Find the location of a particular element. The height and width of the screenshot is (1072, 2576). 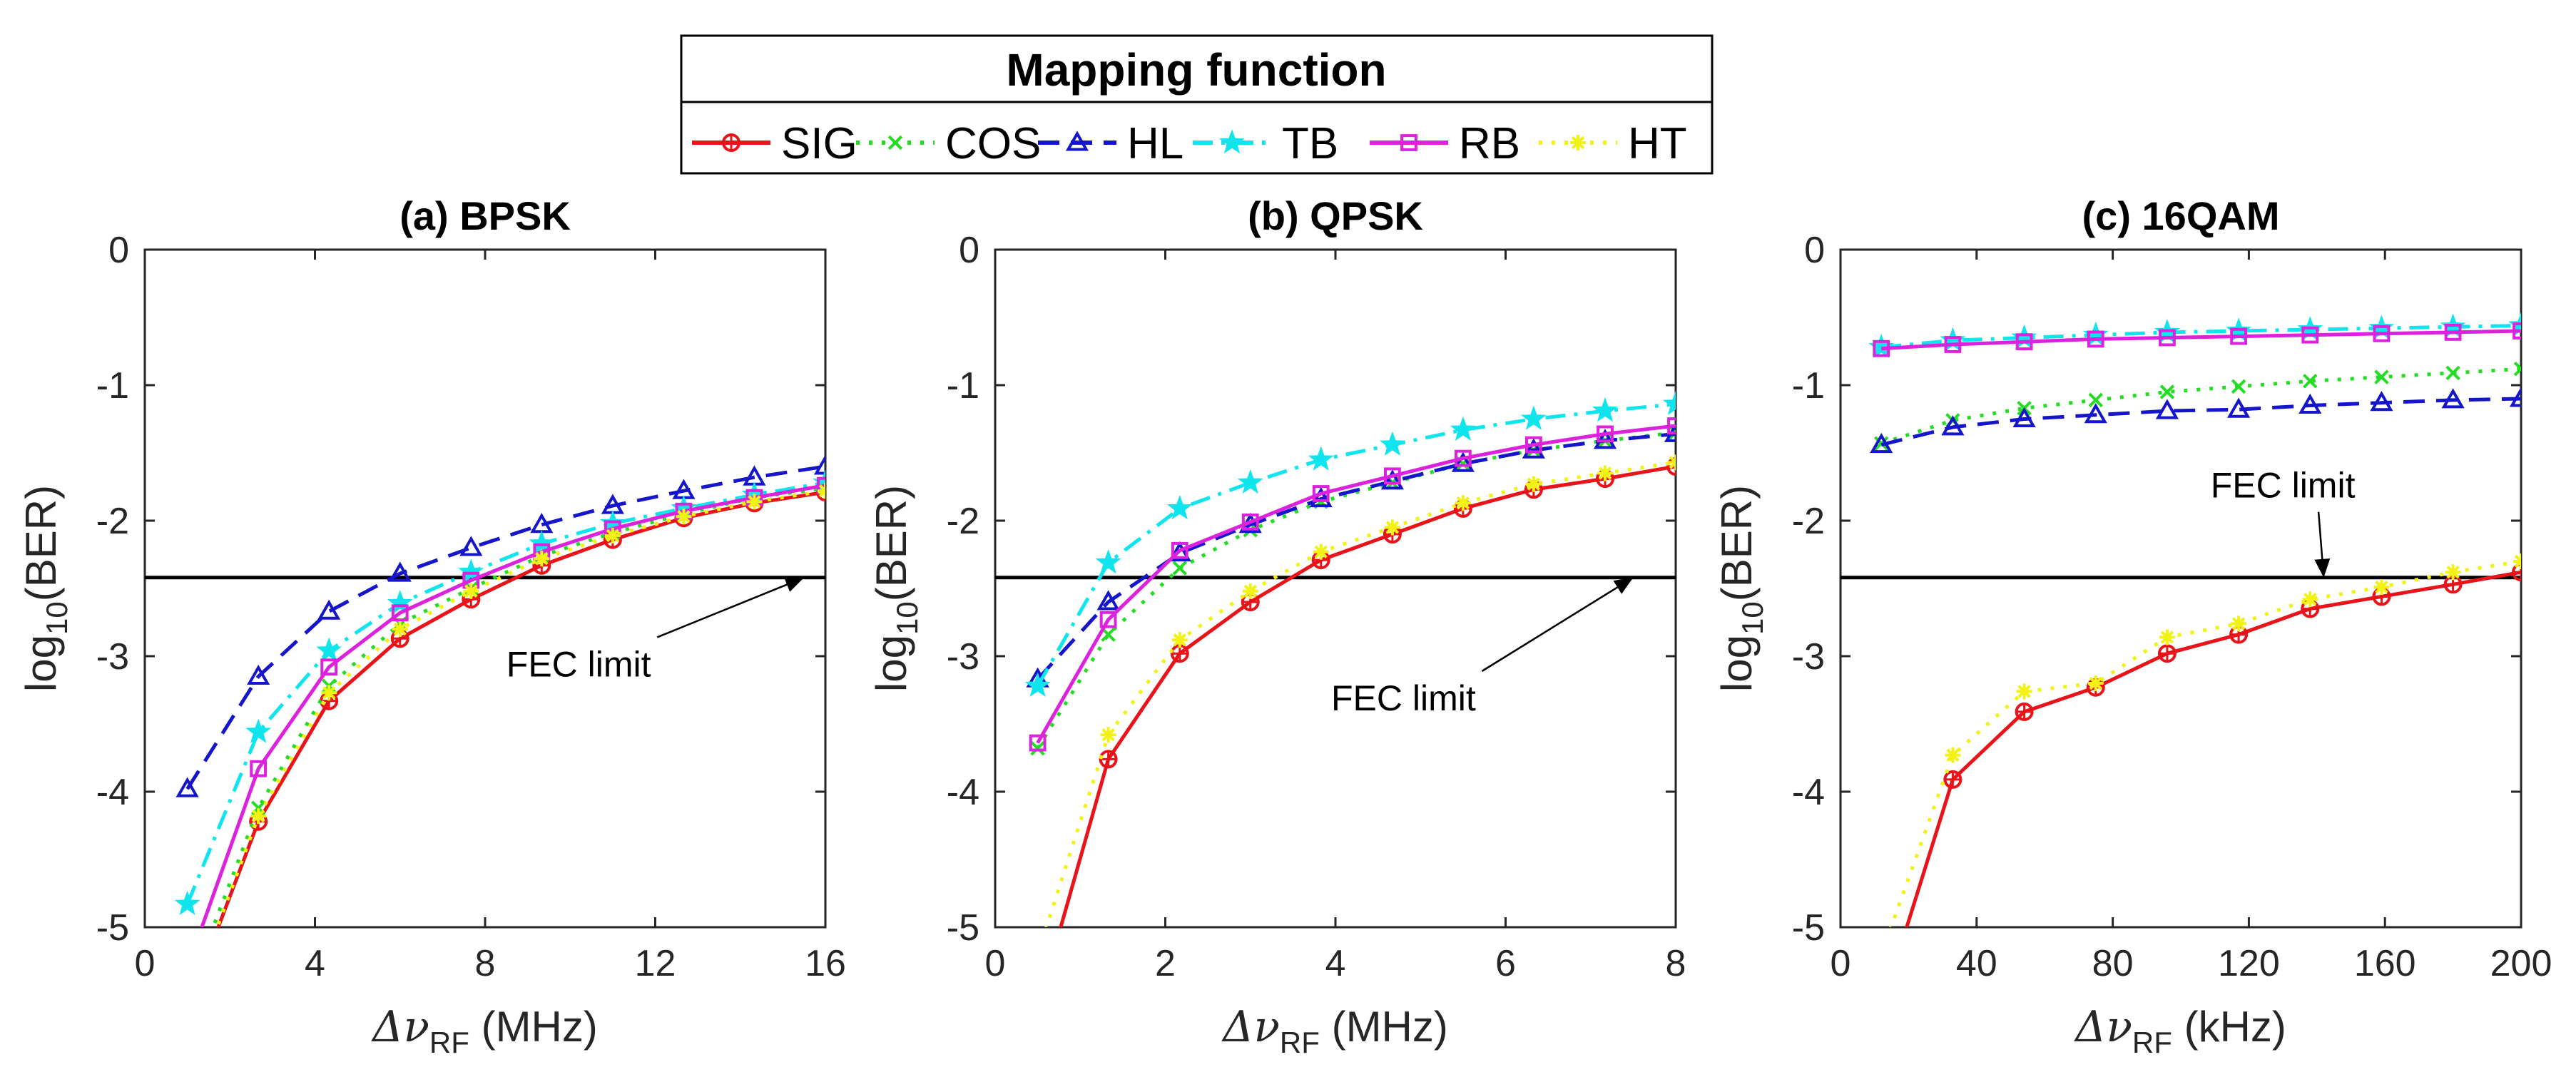

series-rb is located at coordinates (1352, 584).